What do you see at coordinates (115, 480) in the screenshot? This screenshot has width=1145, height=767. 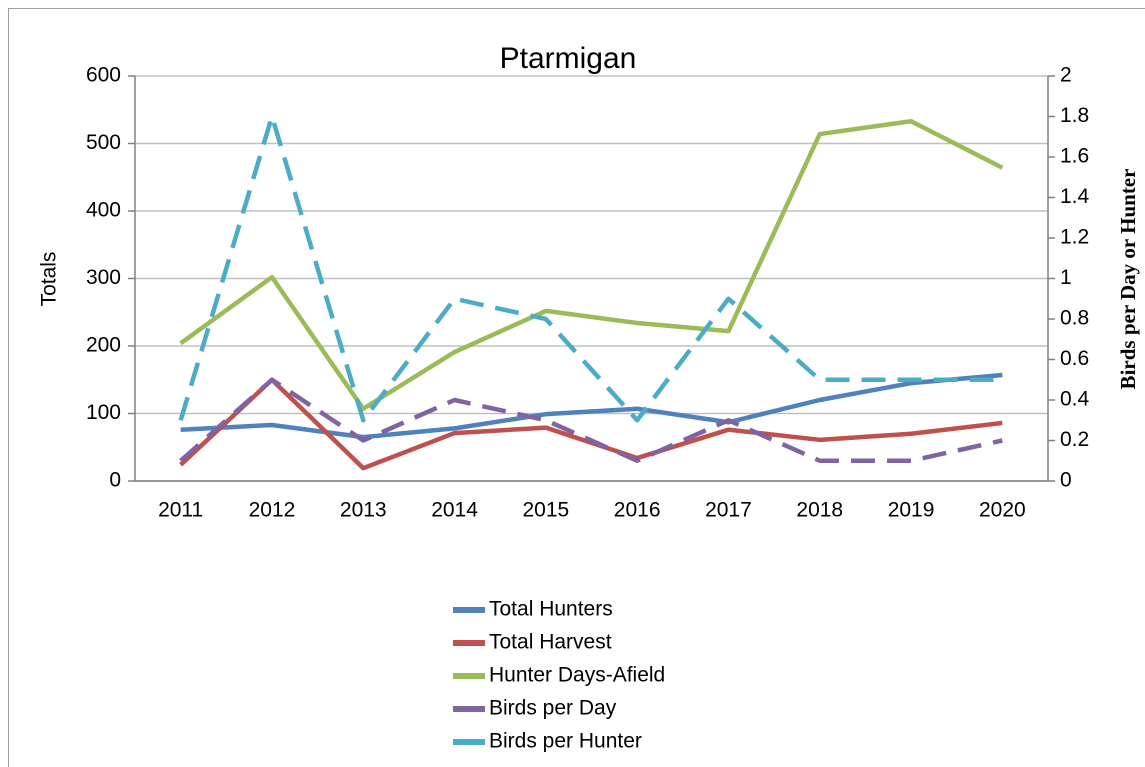 I see `y-tick-label: 0` at bounding box center [115, 480].